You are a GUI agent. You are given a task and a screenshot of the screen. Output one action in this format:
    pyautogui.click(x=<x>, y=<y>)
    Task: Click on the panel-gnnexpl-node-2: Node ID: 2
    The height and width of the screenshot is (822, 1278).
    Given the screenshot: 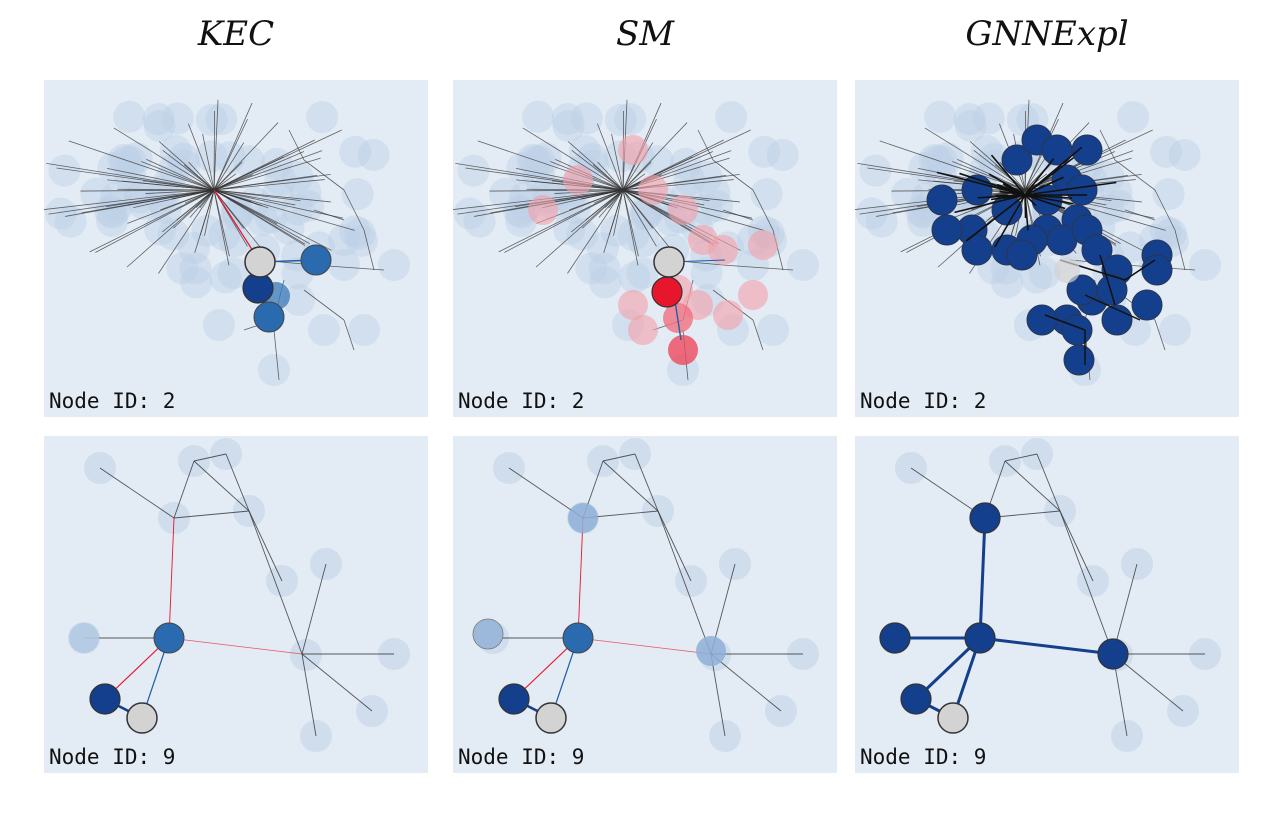 What is the action you would take?
    pyautogui.click(x=1047, y=248)
    